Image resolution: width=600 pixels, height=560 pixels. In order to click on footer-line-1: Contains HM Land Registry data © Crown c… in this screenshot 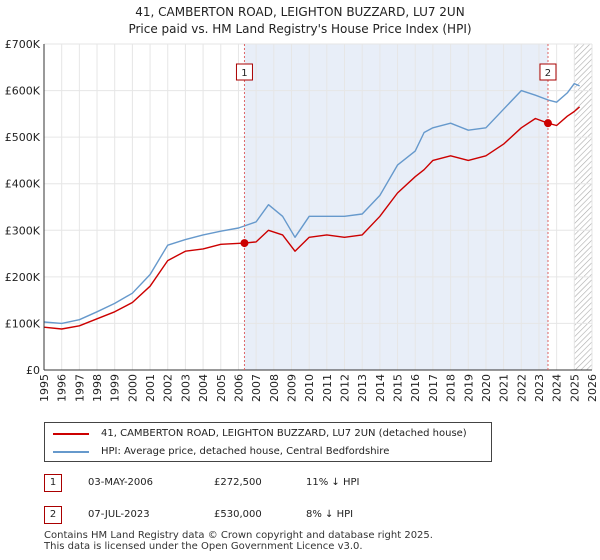, I will do `click(238, 535)`.